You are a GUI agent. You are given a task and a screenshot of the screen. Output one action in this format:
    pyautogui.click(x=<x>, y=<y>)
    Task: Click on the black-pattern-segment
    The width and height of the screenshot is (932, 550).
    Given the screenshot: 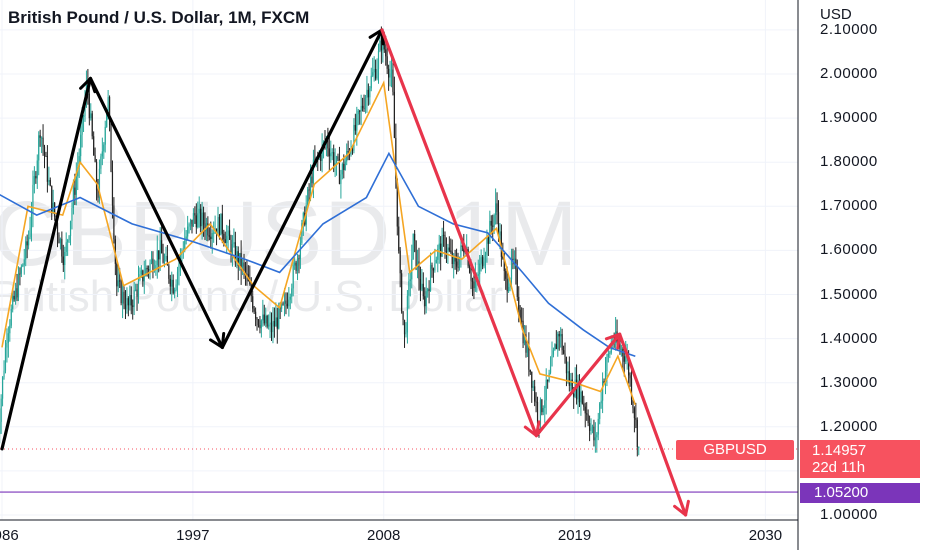 What is the action you would take?
    pyautogui.click(x=302, y=189)
    